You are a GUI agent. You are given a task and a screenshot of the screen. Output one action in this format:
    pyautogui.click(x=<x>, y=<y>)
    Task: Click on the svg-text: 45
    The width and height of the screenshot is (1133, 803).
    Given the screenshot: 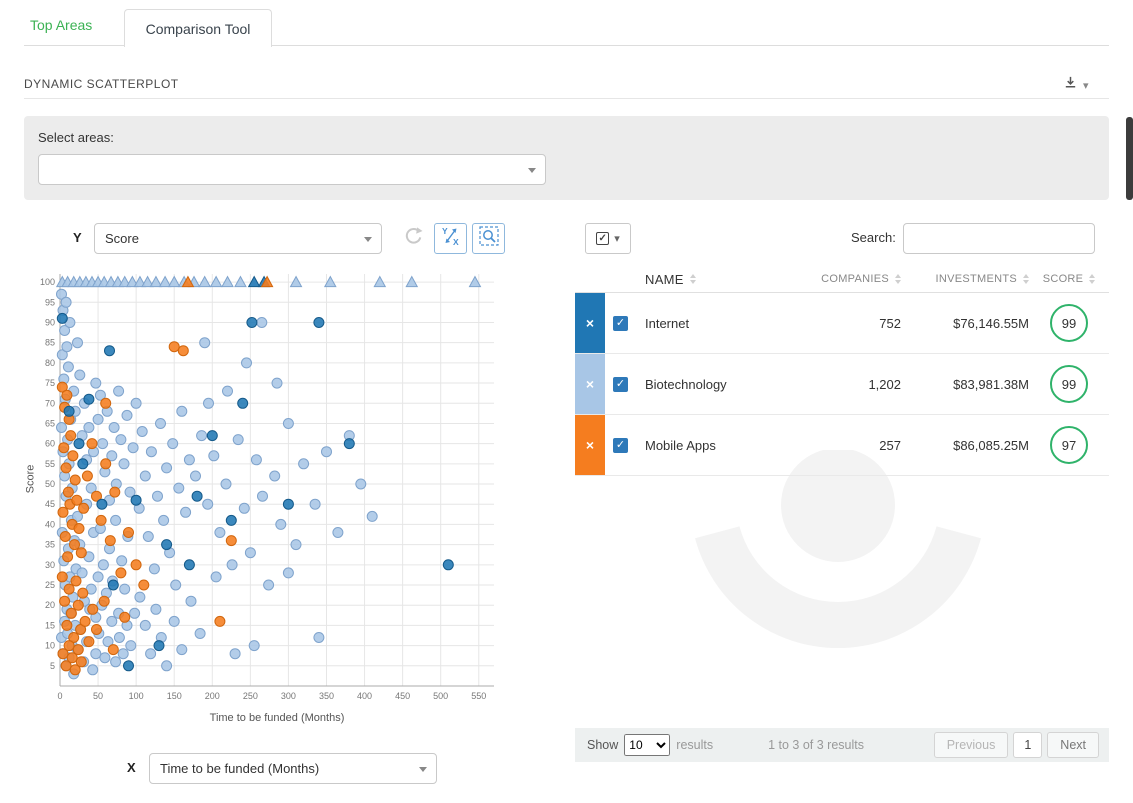 What is the action you would take?
    pyautogui.click(x=50, y=504)
    